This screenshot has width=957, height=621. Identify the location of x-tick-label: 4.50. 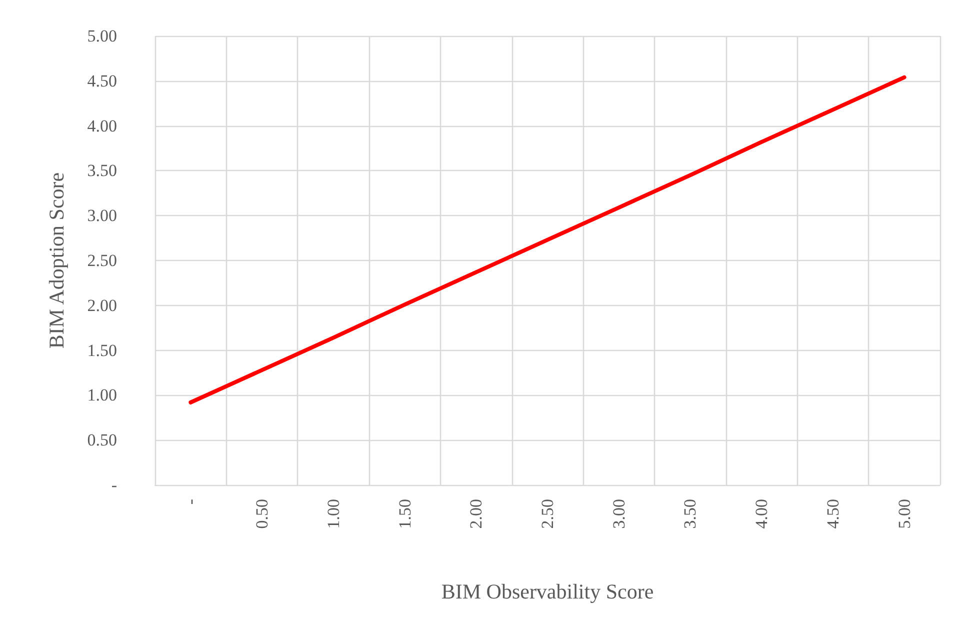
(832, 514).